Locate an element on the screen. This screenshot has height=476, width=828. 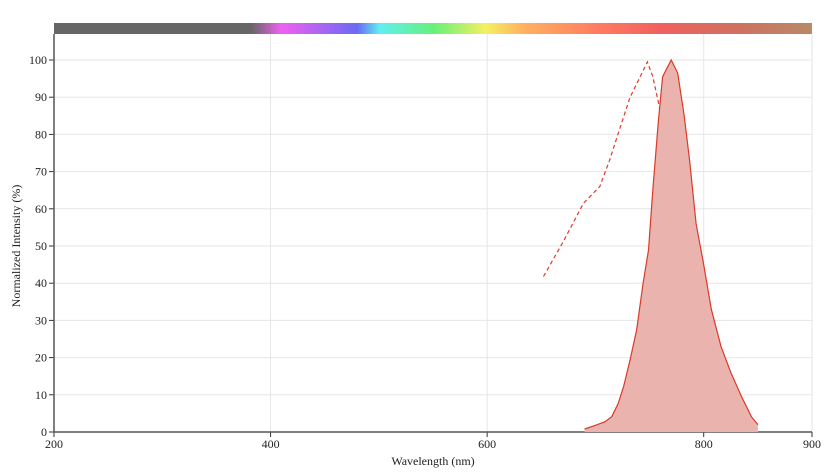
y-tick-label: 100 is located at coordinates (38, 60).